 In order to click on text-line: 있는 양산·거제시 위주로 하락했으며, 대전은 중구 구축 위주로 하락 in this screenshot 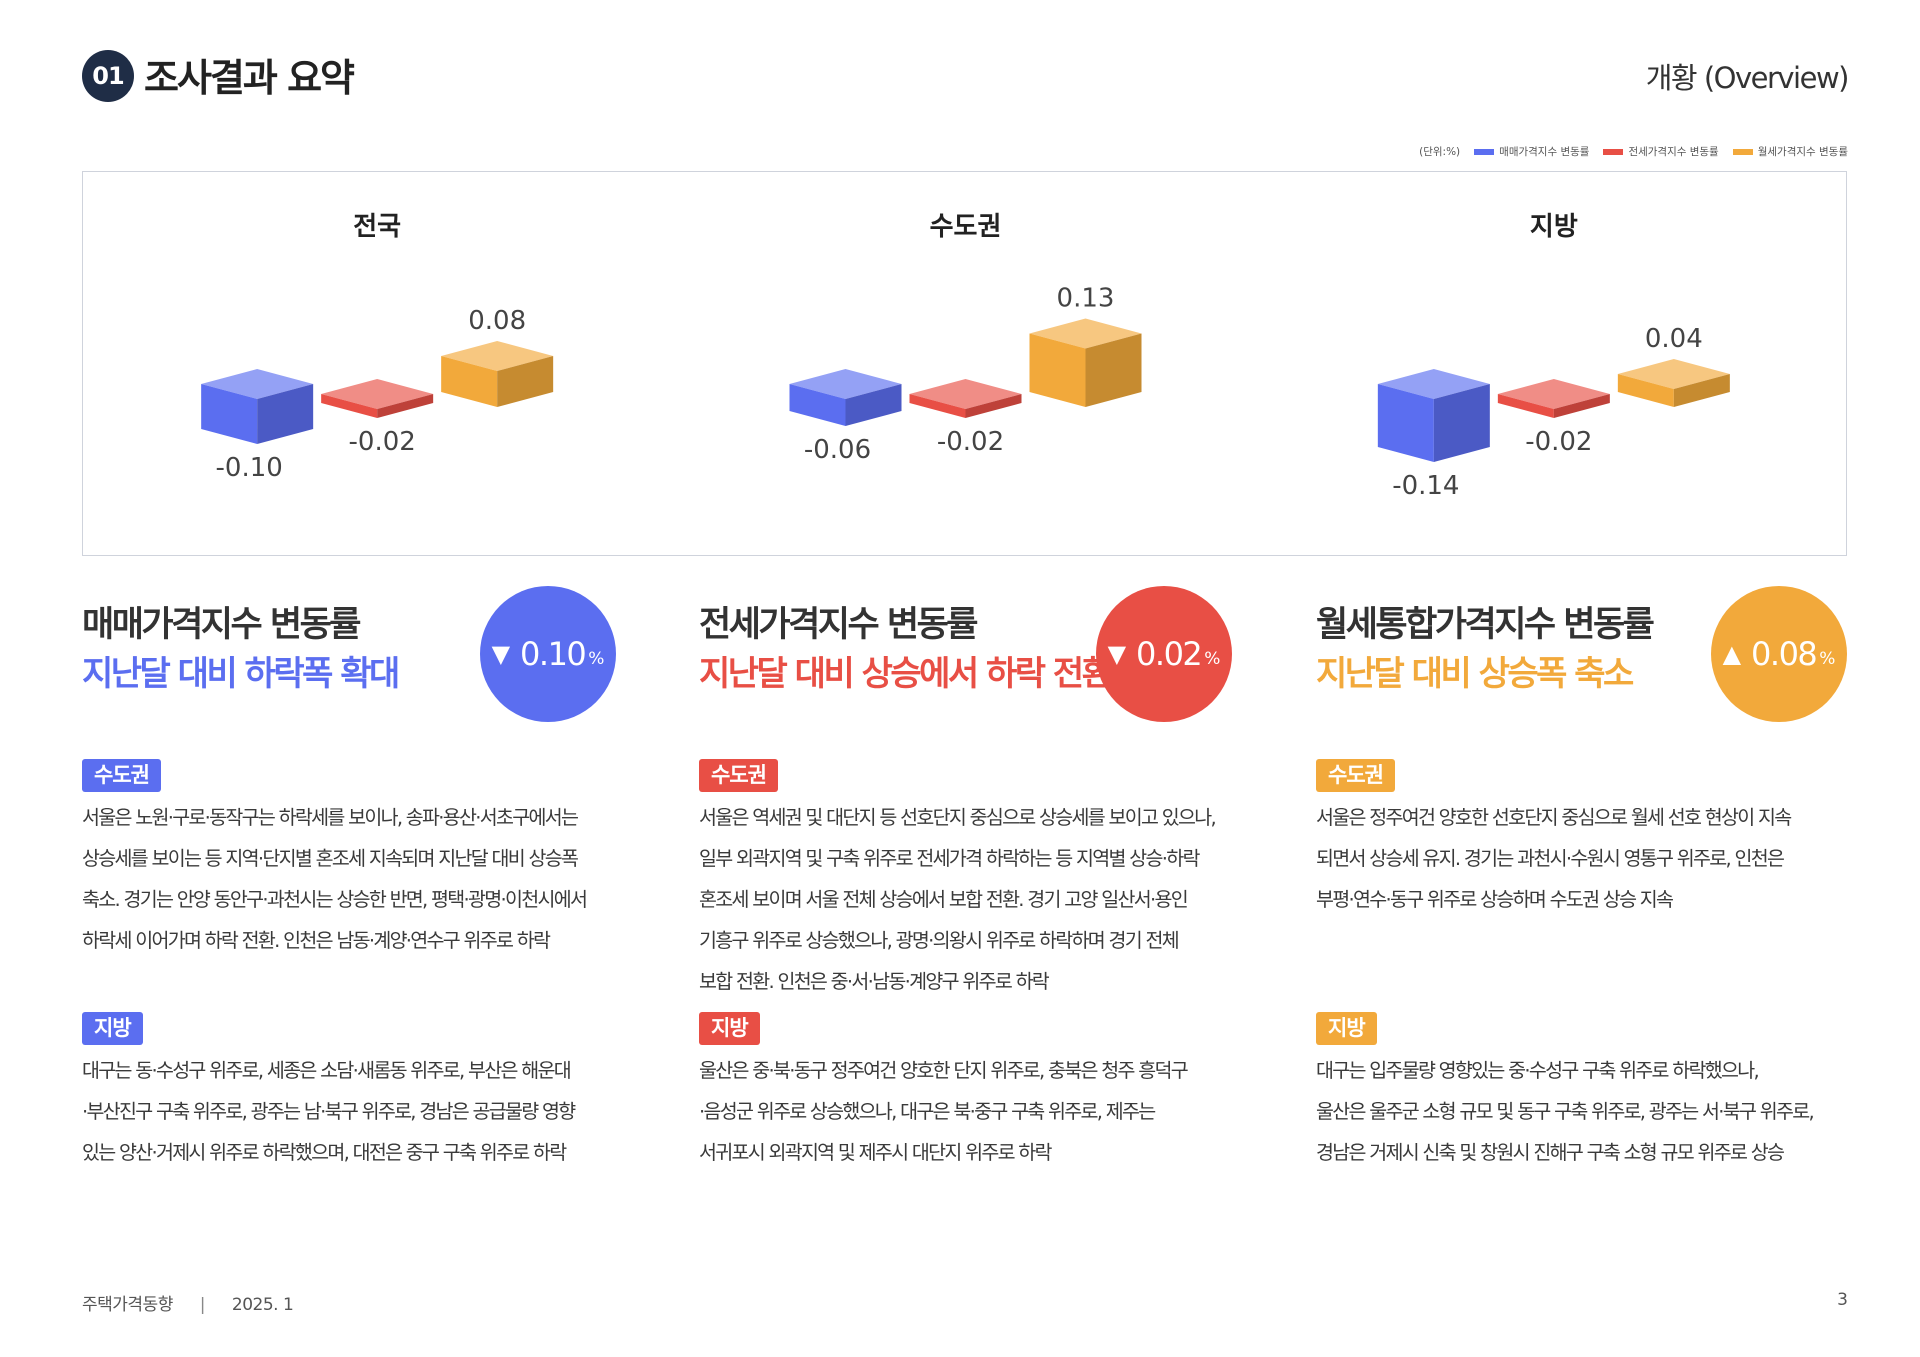, I will do `click(324, 1152)`.